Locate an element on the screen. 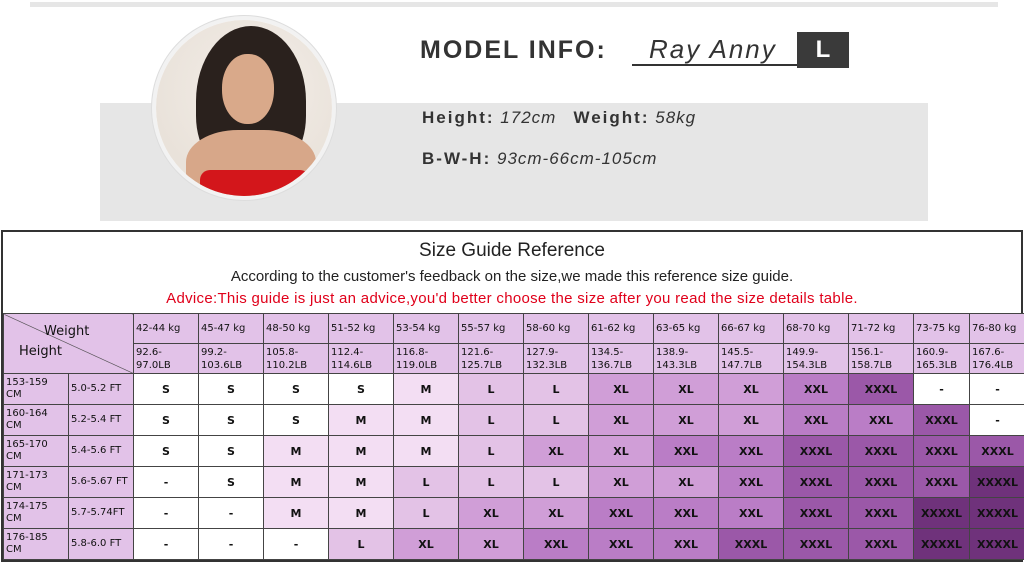  height-ft: 5.4-5.6 FT is located at coordinates (101, 451).